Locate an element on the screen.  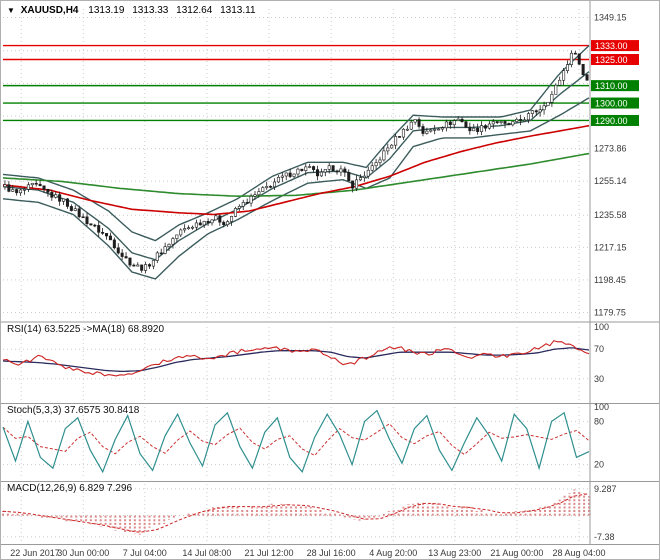
stoch-axis-label: 20 is located at coordinates (599, 465).